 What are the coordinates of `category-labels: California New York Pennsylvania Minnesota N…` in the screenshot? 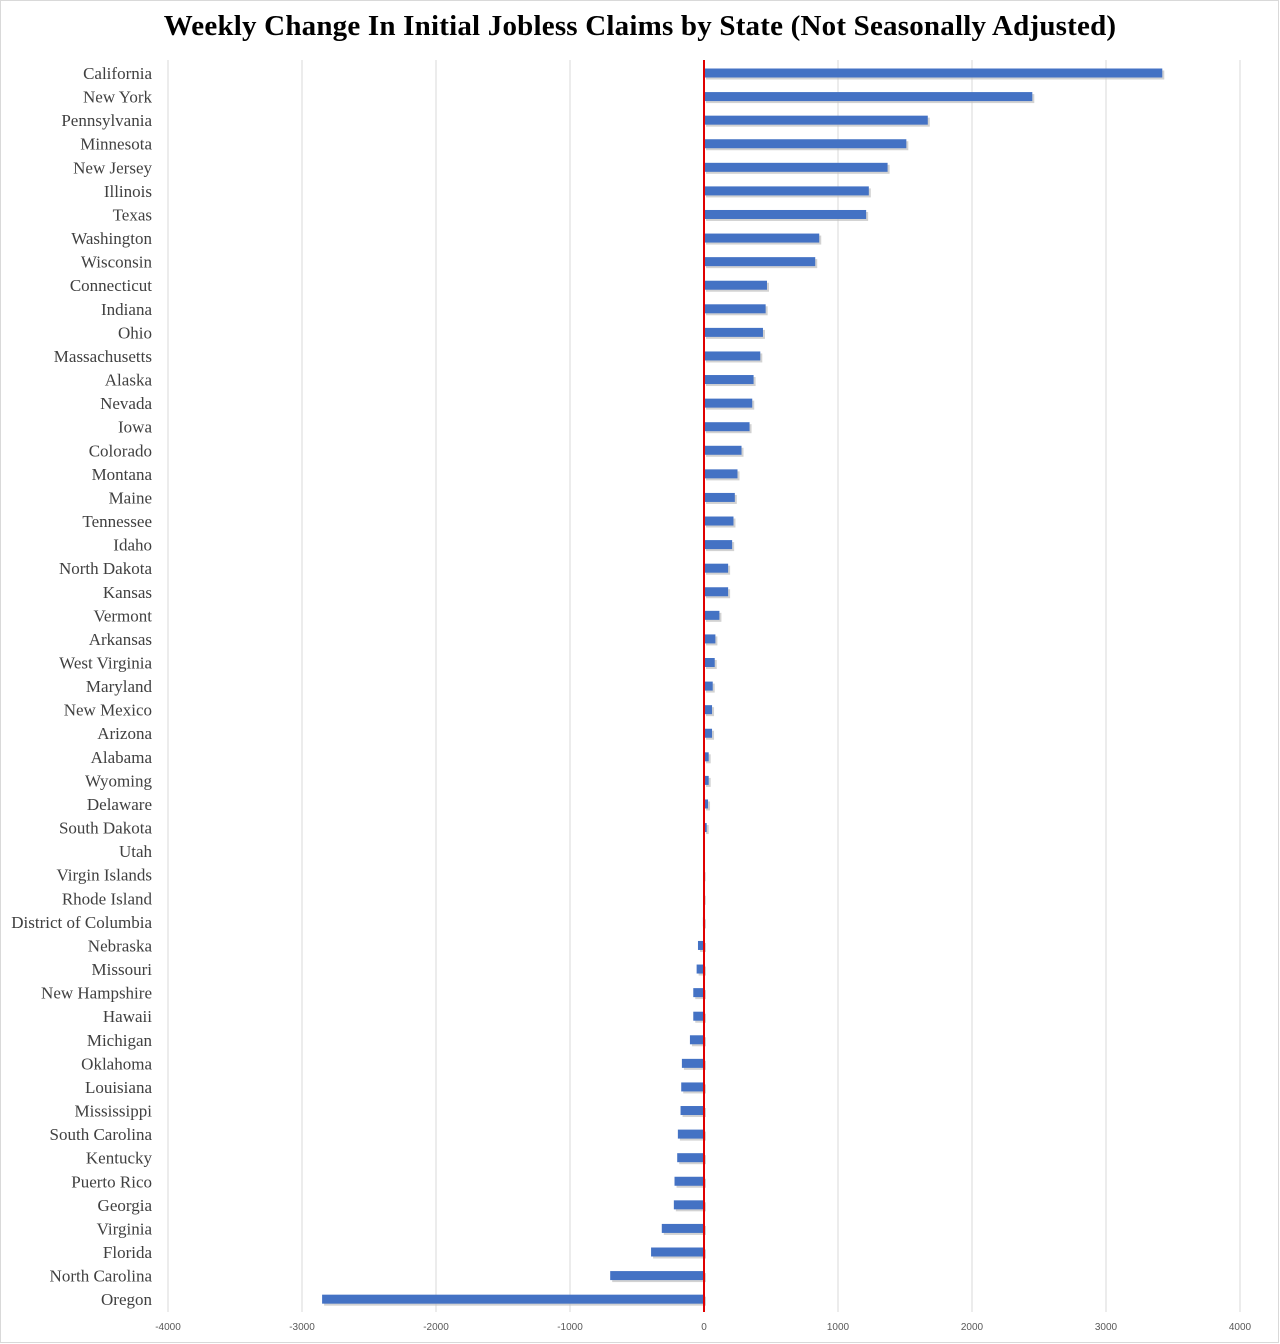 It's located at (81, 686).